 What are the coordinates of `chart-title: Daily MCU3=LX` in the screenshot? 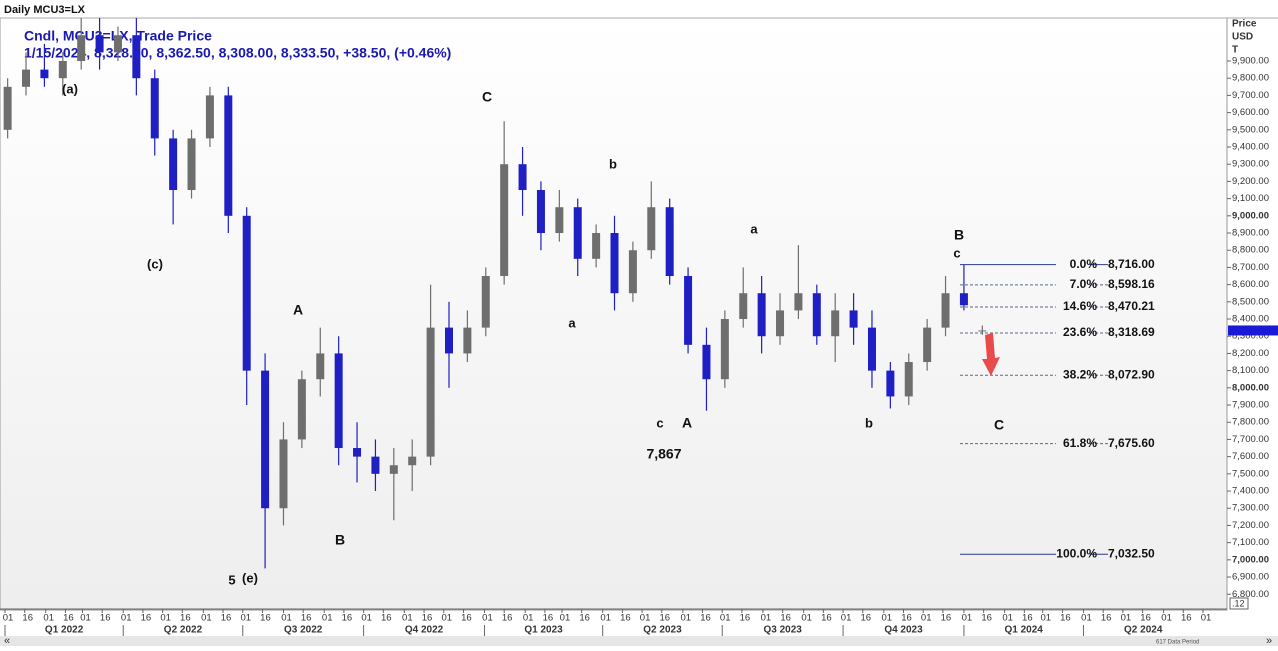 It's located at (45, 10).